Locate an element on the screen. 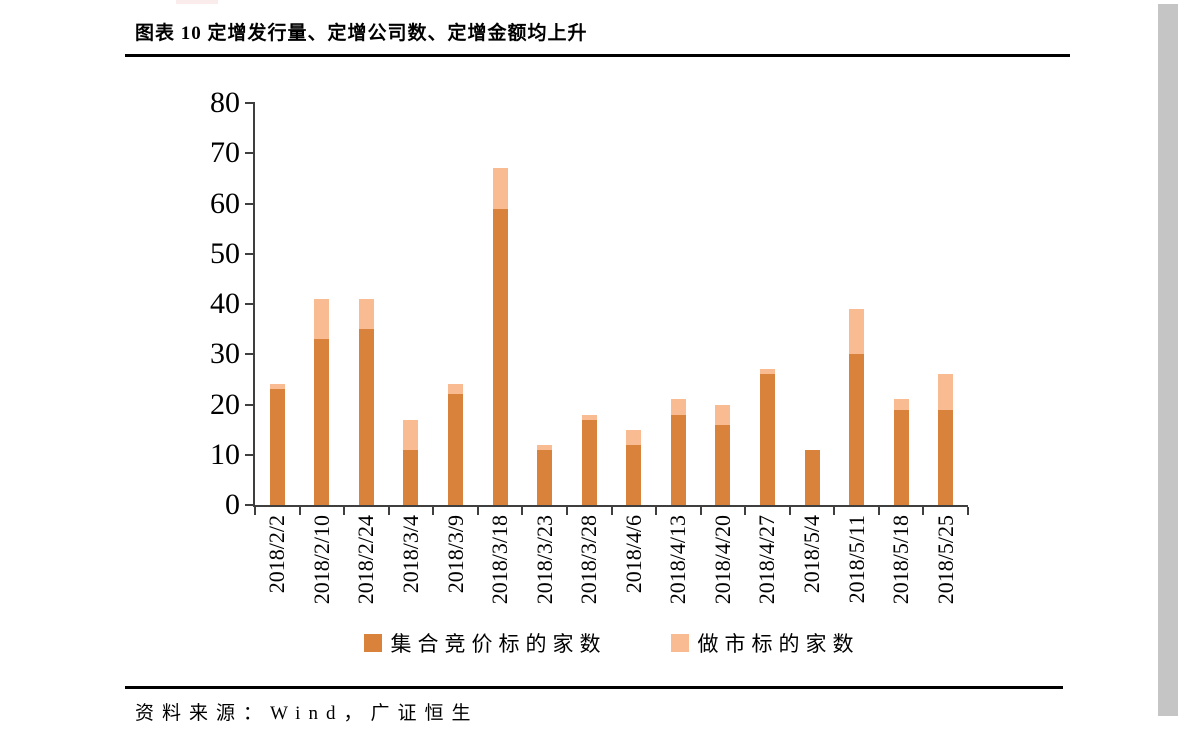 This screenshot has width=1191, height=741. x-tick-label: 2018/4/13 is located at coordinates (678, 560).